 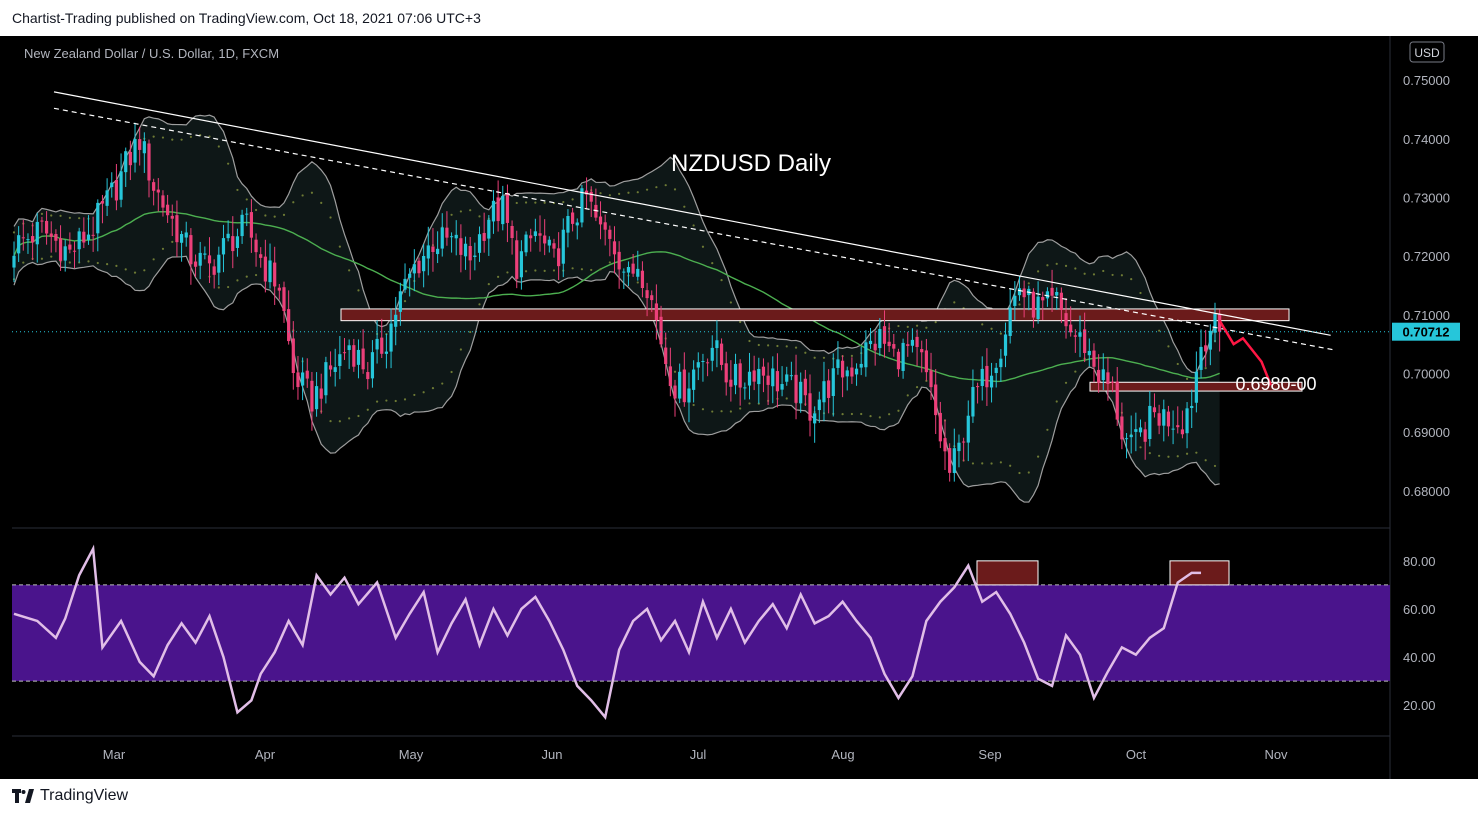 I want to click on currency-badge-frame, so click(x=1427, y=52).